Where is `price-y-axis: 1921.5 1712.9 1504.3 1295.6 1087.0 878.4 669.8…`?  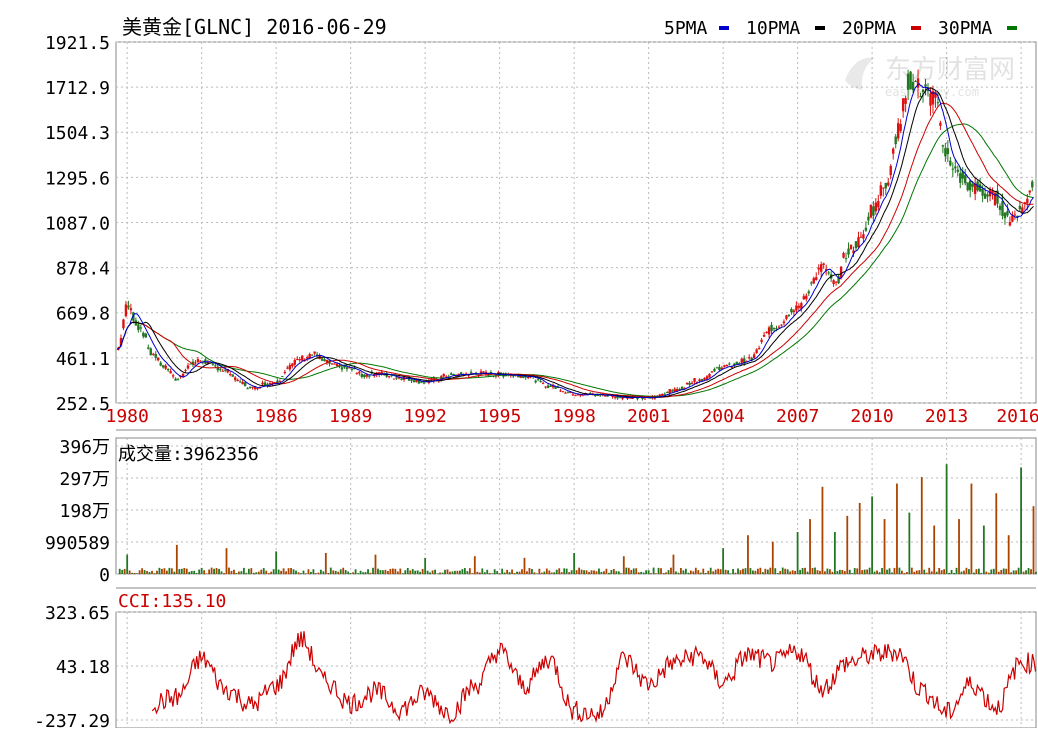
price-y-axis: 1921.5 1712.9 1504.3 1295.6 1087.0 878.4 669.8… is located at coordinates (77, 224).